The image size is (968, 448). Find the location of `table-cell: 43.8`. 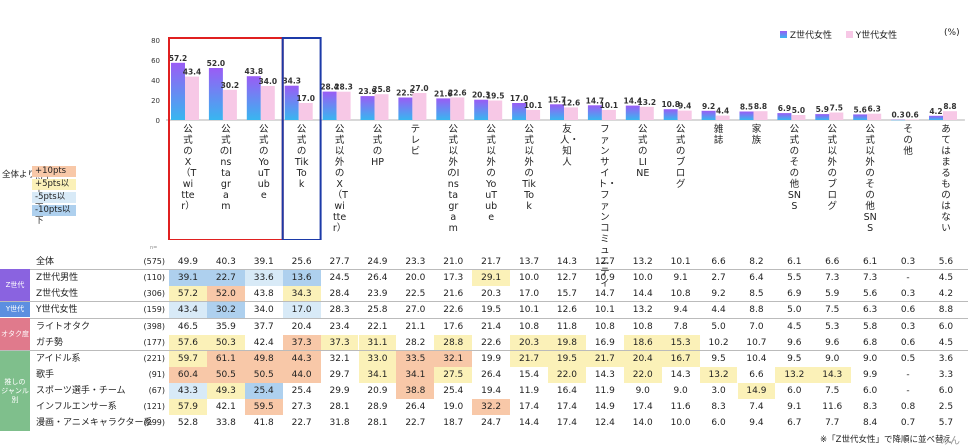

table-cell: 43.8 is located at coordinates (263, 294).